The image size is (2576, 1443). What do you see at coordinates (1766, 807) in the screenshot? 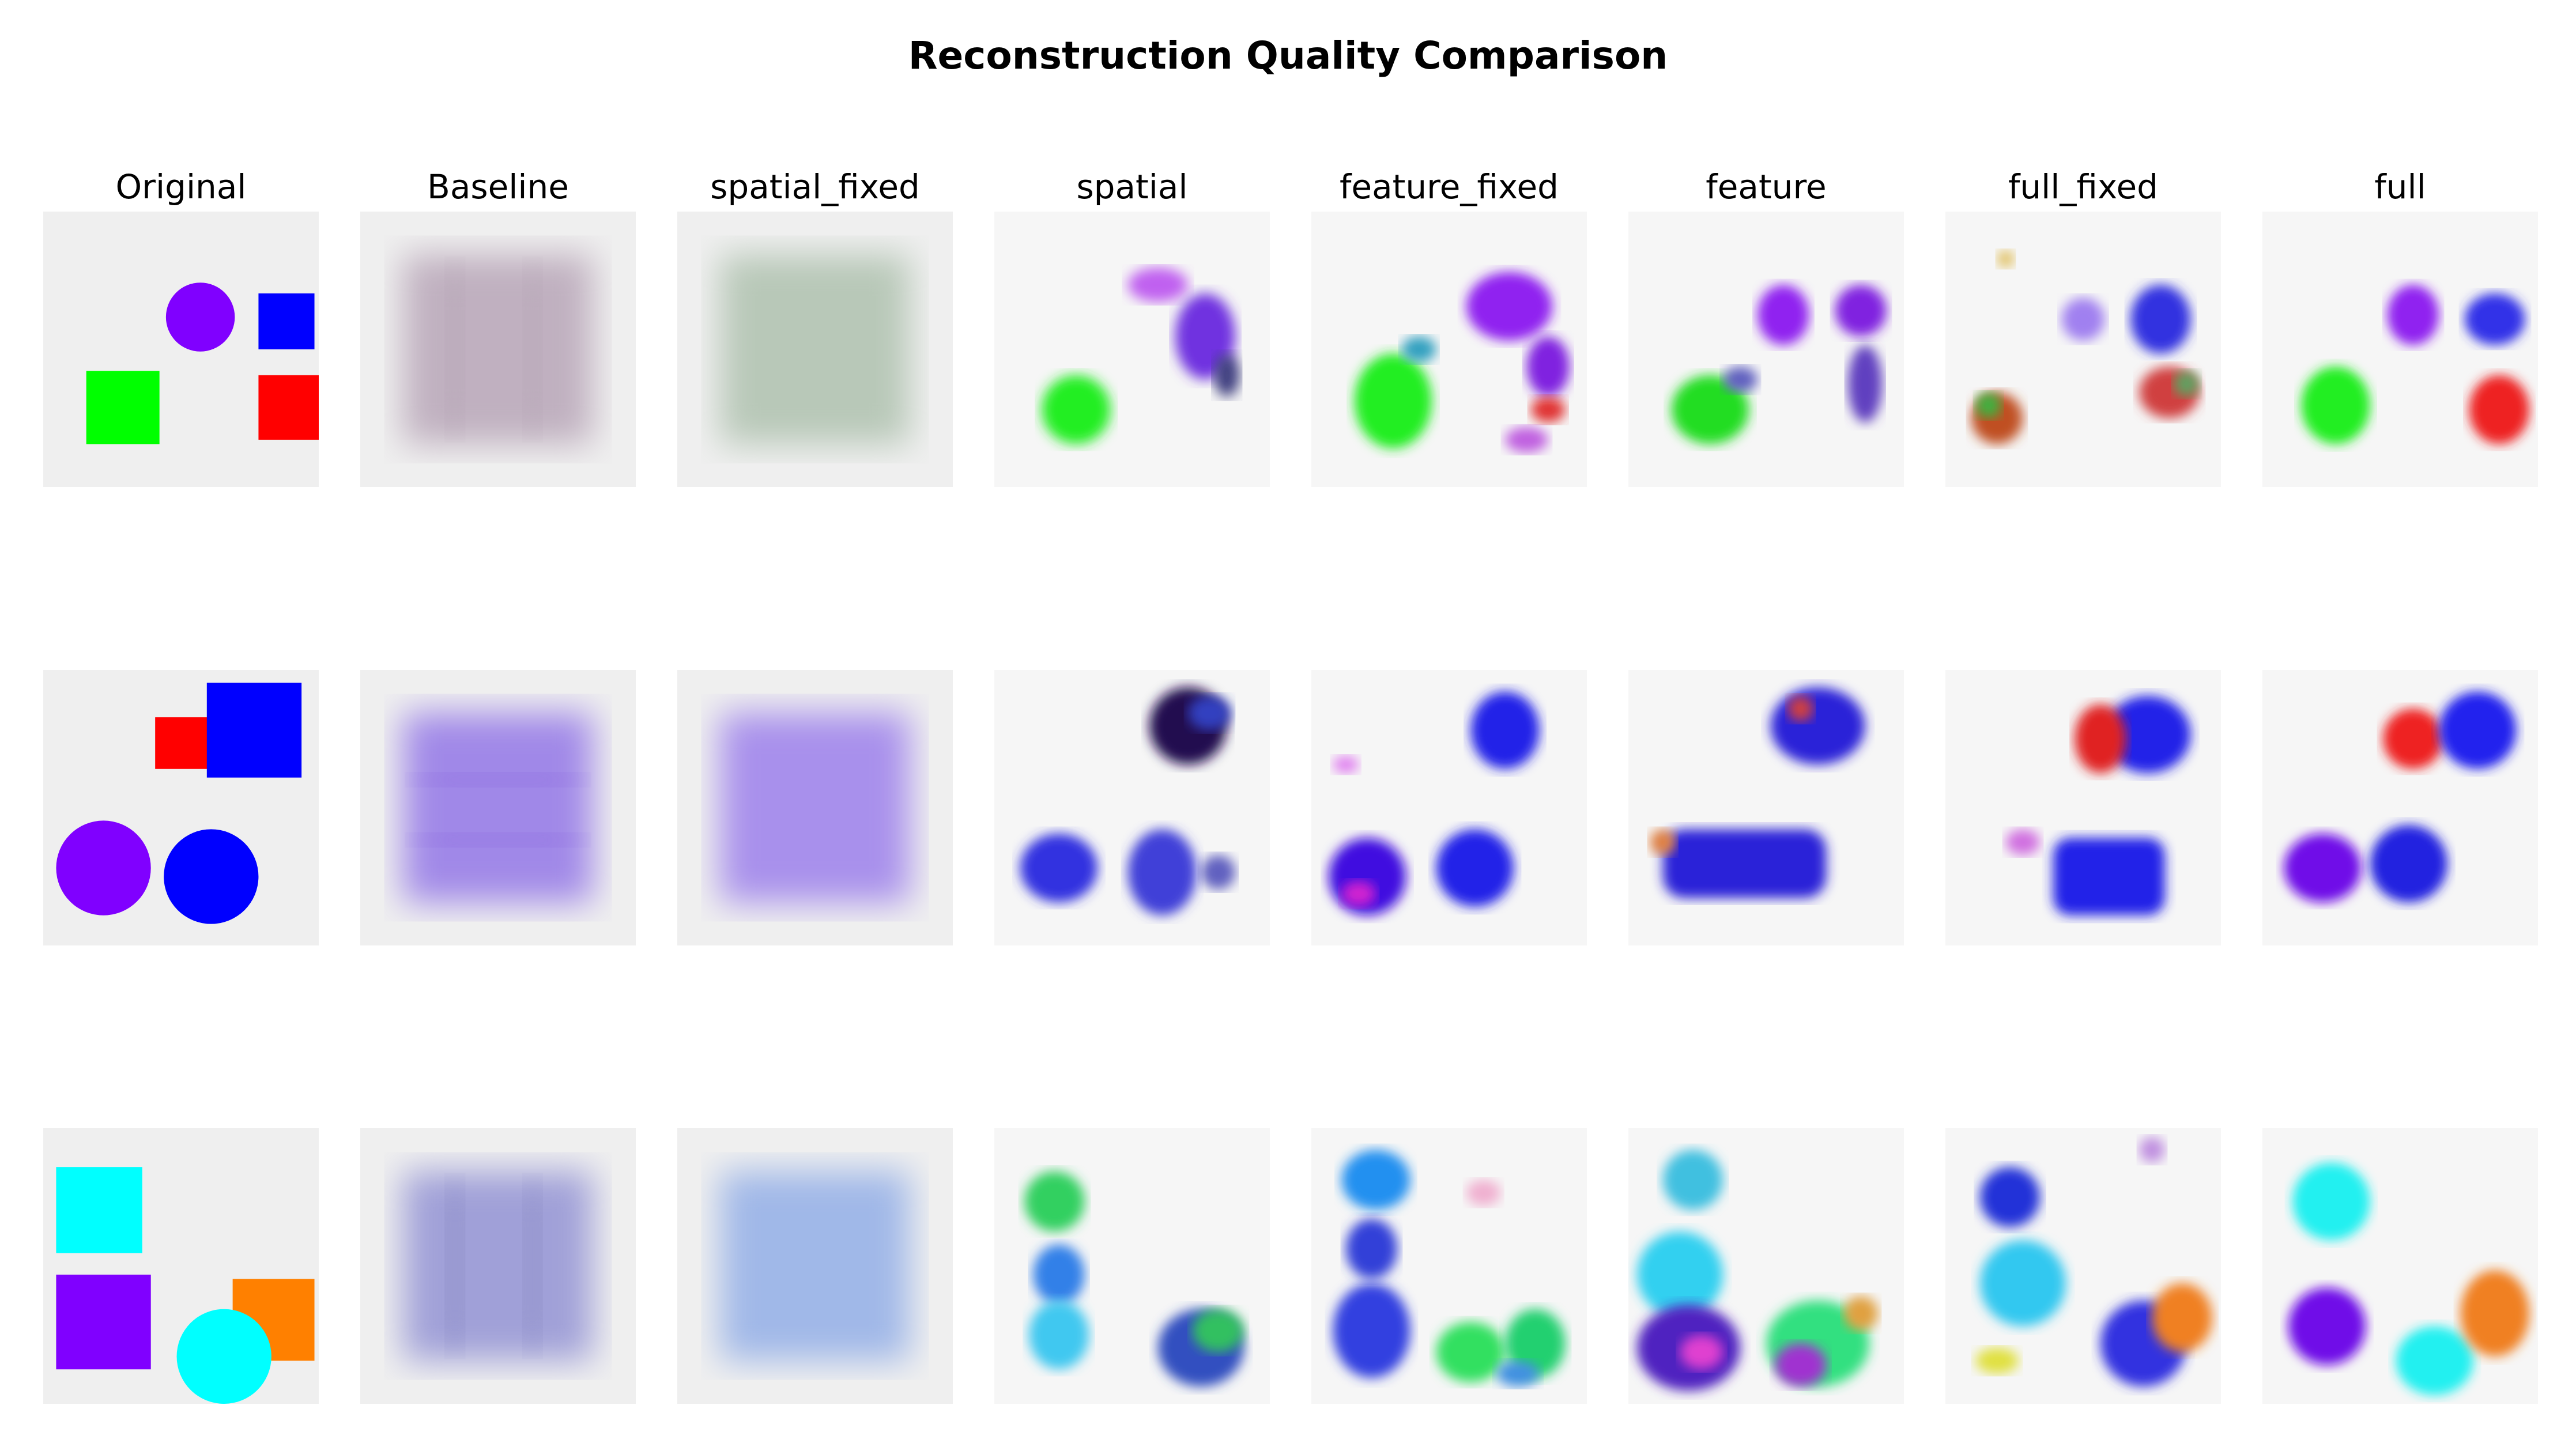
I see `image-row2-feature` at bounding box center [1766, 807].